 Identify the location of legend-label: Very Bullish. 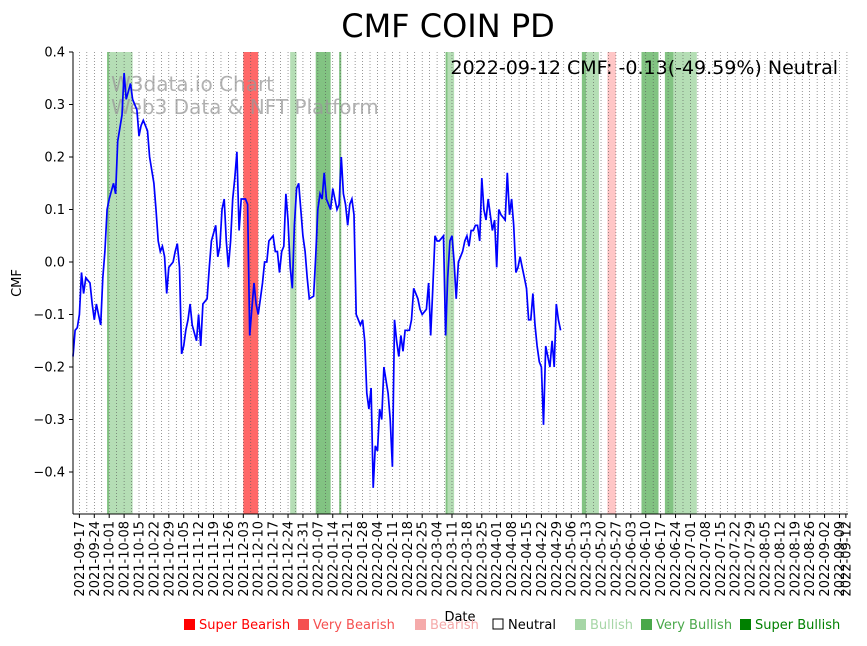
(694, 625).